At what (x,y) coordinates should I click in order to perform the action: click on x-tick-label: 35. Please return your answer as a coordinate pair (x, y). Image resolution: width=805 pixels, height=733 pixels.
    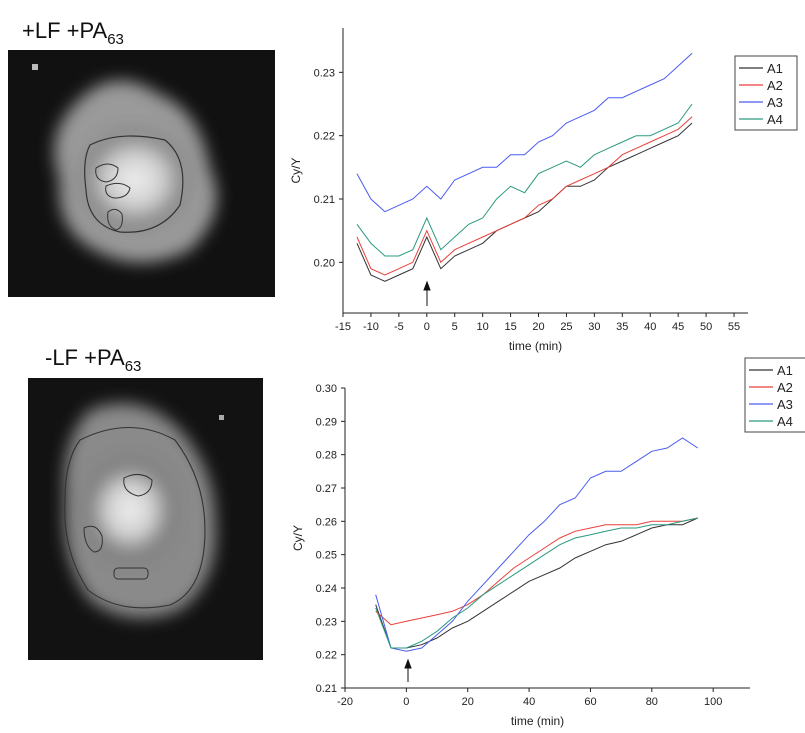
    Looking at the image, I should click on (622, 327).